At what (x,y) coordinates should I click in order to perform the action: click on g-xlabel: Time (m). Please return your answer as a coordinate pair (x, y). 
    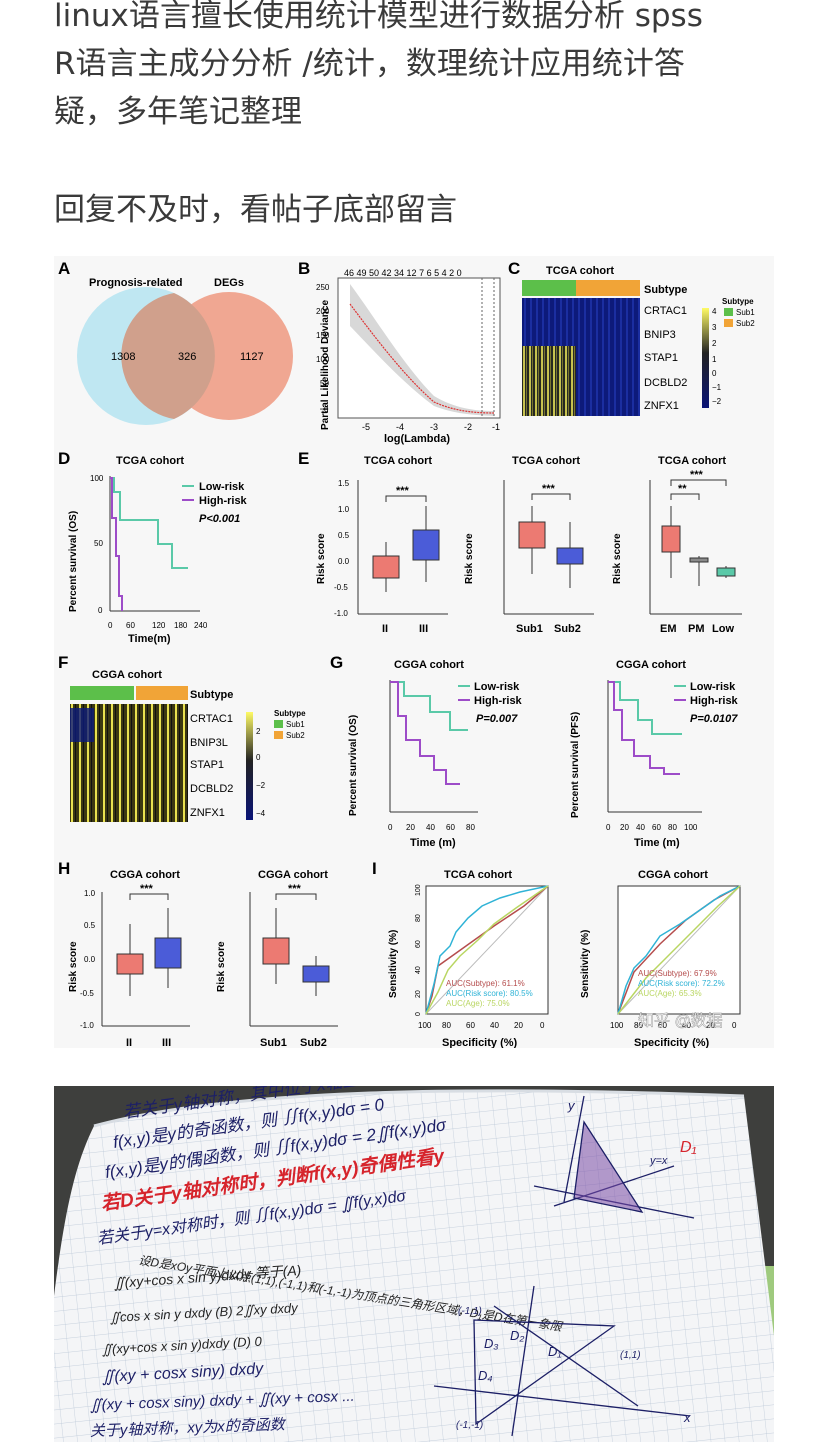
    Looking at the image, I should click on (657, 843).